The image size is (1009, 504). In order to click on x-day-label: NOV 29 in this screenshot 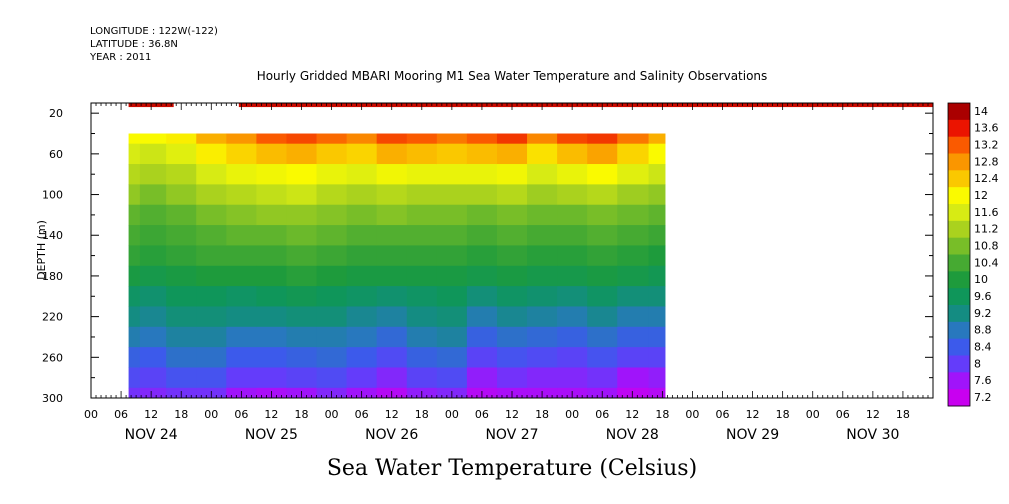, I will do `click(752, 435)`.